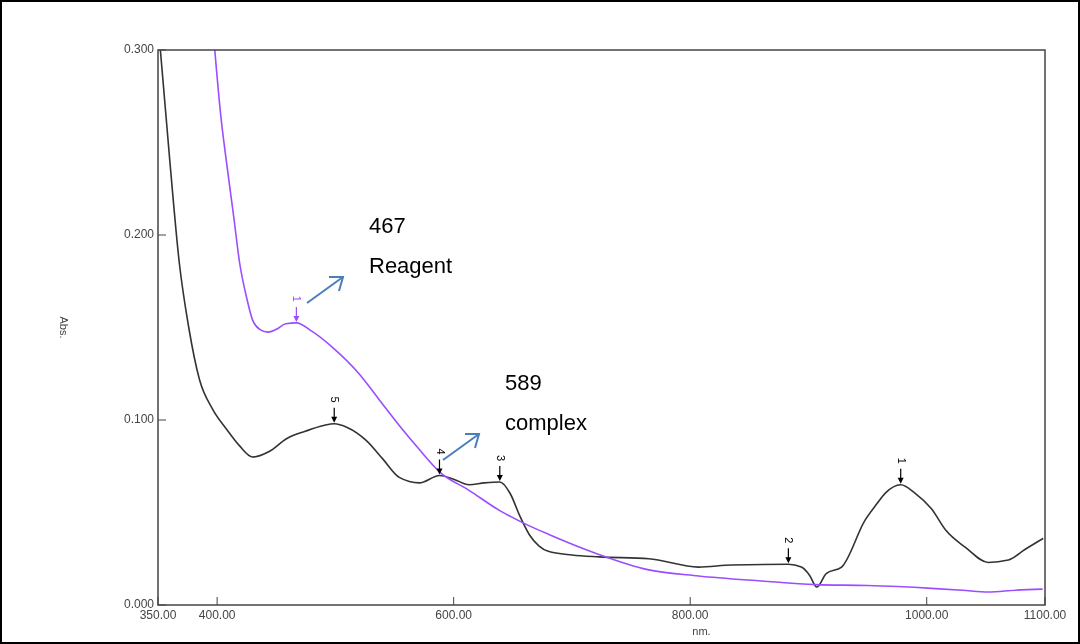  I want to click on annotation: 467 Reagent, so click(411, 245).